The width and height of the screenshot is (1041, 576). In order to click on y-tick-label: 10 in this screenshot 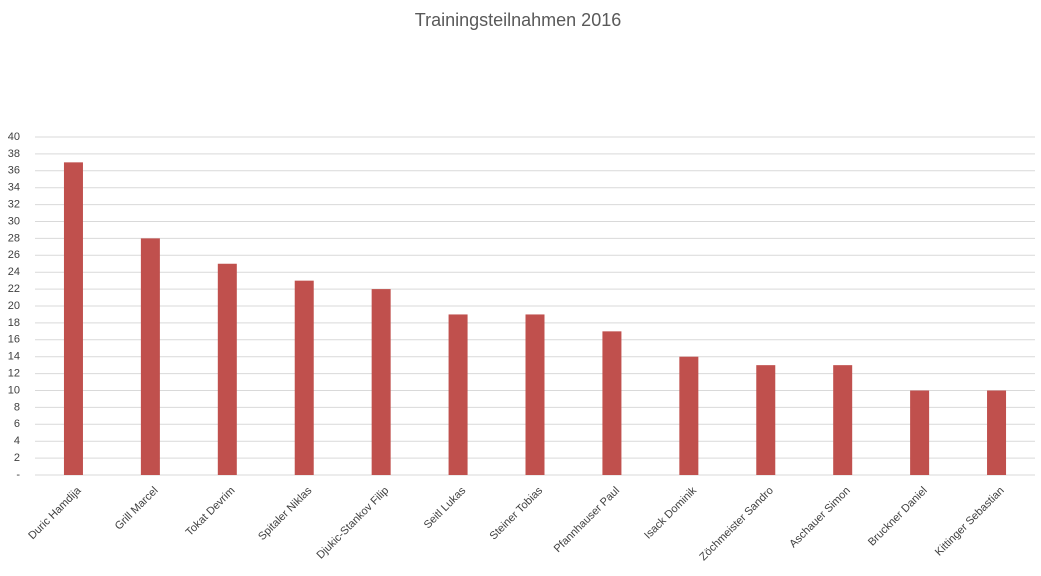, I will do `click(14, 390)`.